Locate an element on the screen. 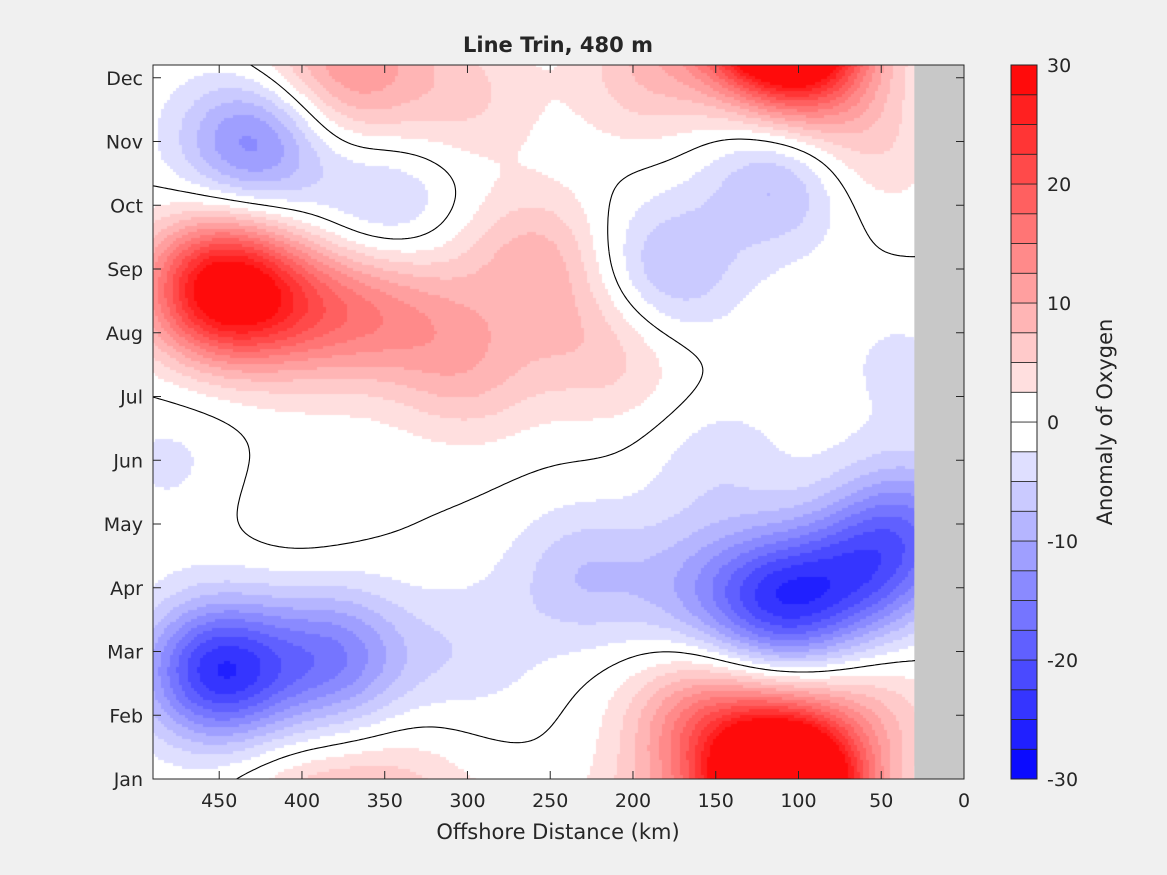 This screenshot has height=875, width=1167. x-tick-label: 150 is located at coordinates (716, 801).